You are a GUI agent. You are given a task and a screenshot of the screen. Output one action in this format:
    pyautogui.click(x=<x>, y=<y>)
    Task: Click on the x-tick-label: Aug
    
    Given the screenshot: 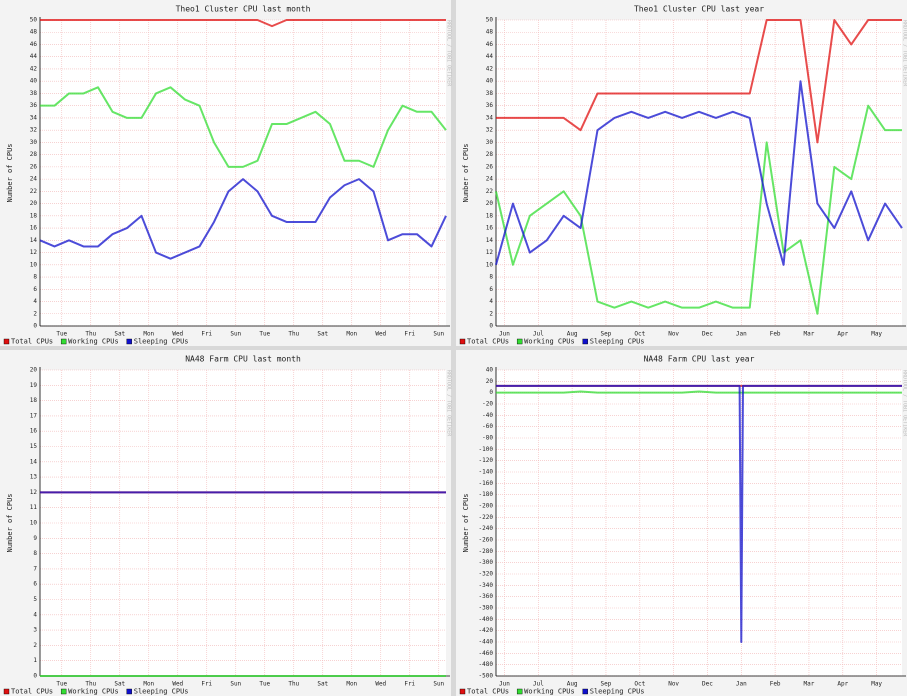 What is the action you would take?
    pyautogui.click(x=572, y=334)
    